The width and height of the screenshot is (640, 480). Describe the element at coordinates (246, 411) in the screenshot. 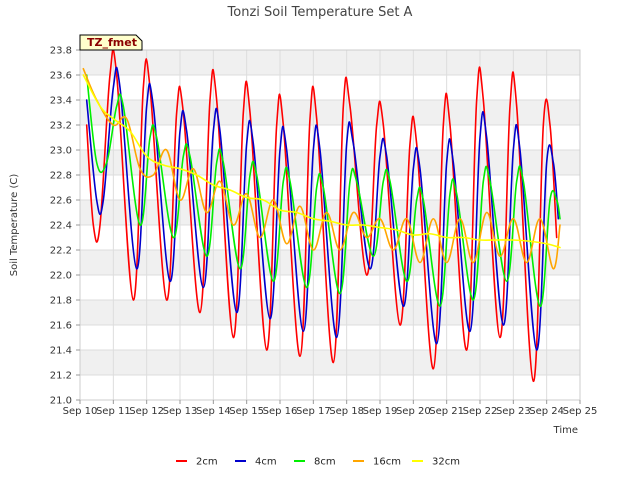

I see `x-tick-label: Sep 15` at that location.